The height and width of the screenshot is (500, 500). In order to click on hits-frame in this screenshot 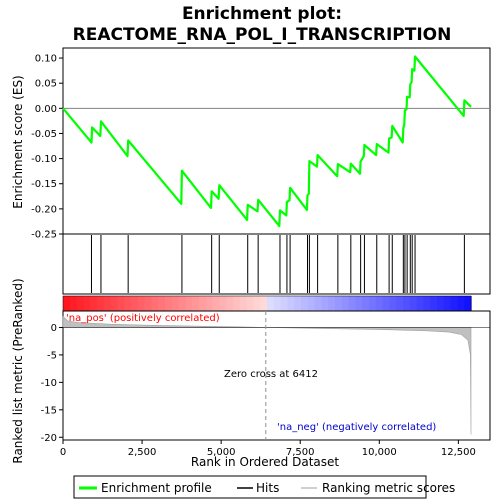, I will do `click(276, 264)`.